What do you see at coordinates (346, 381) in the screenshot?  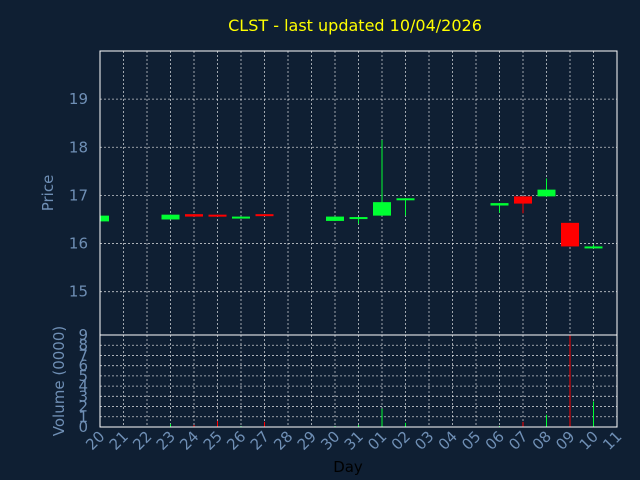 I see `volume-bars` at bounding box center [346, 381].